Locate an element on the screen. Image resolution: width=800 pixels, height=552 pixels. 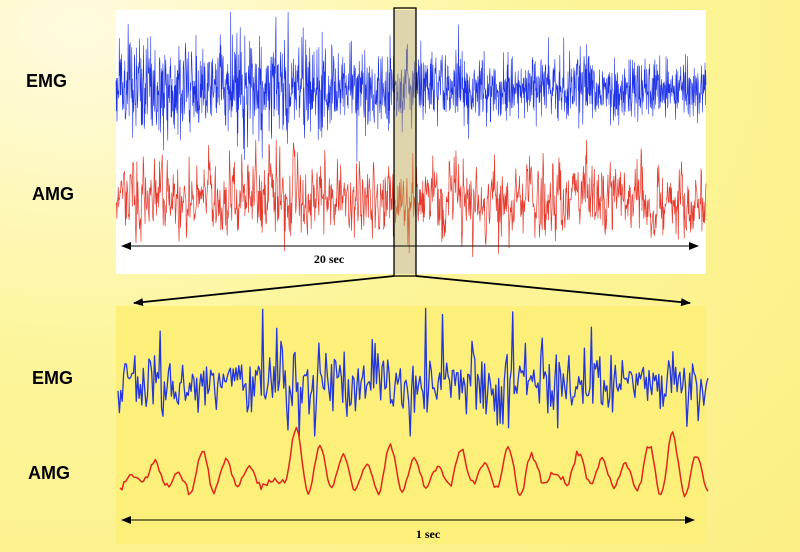
highlight-window-fill is located at coordinates (405, 142).